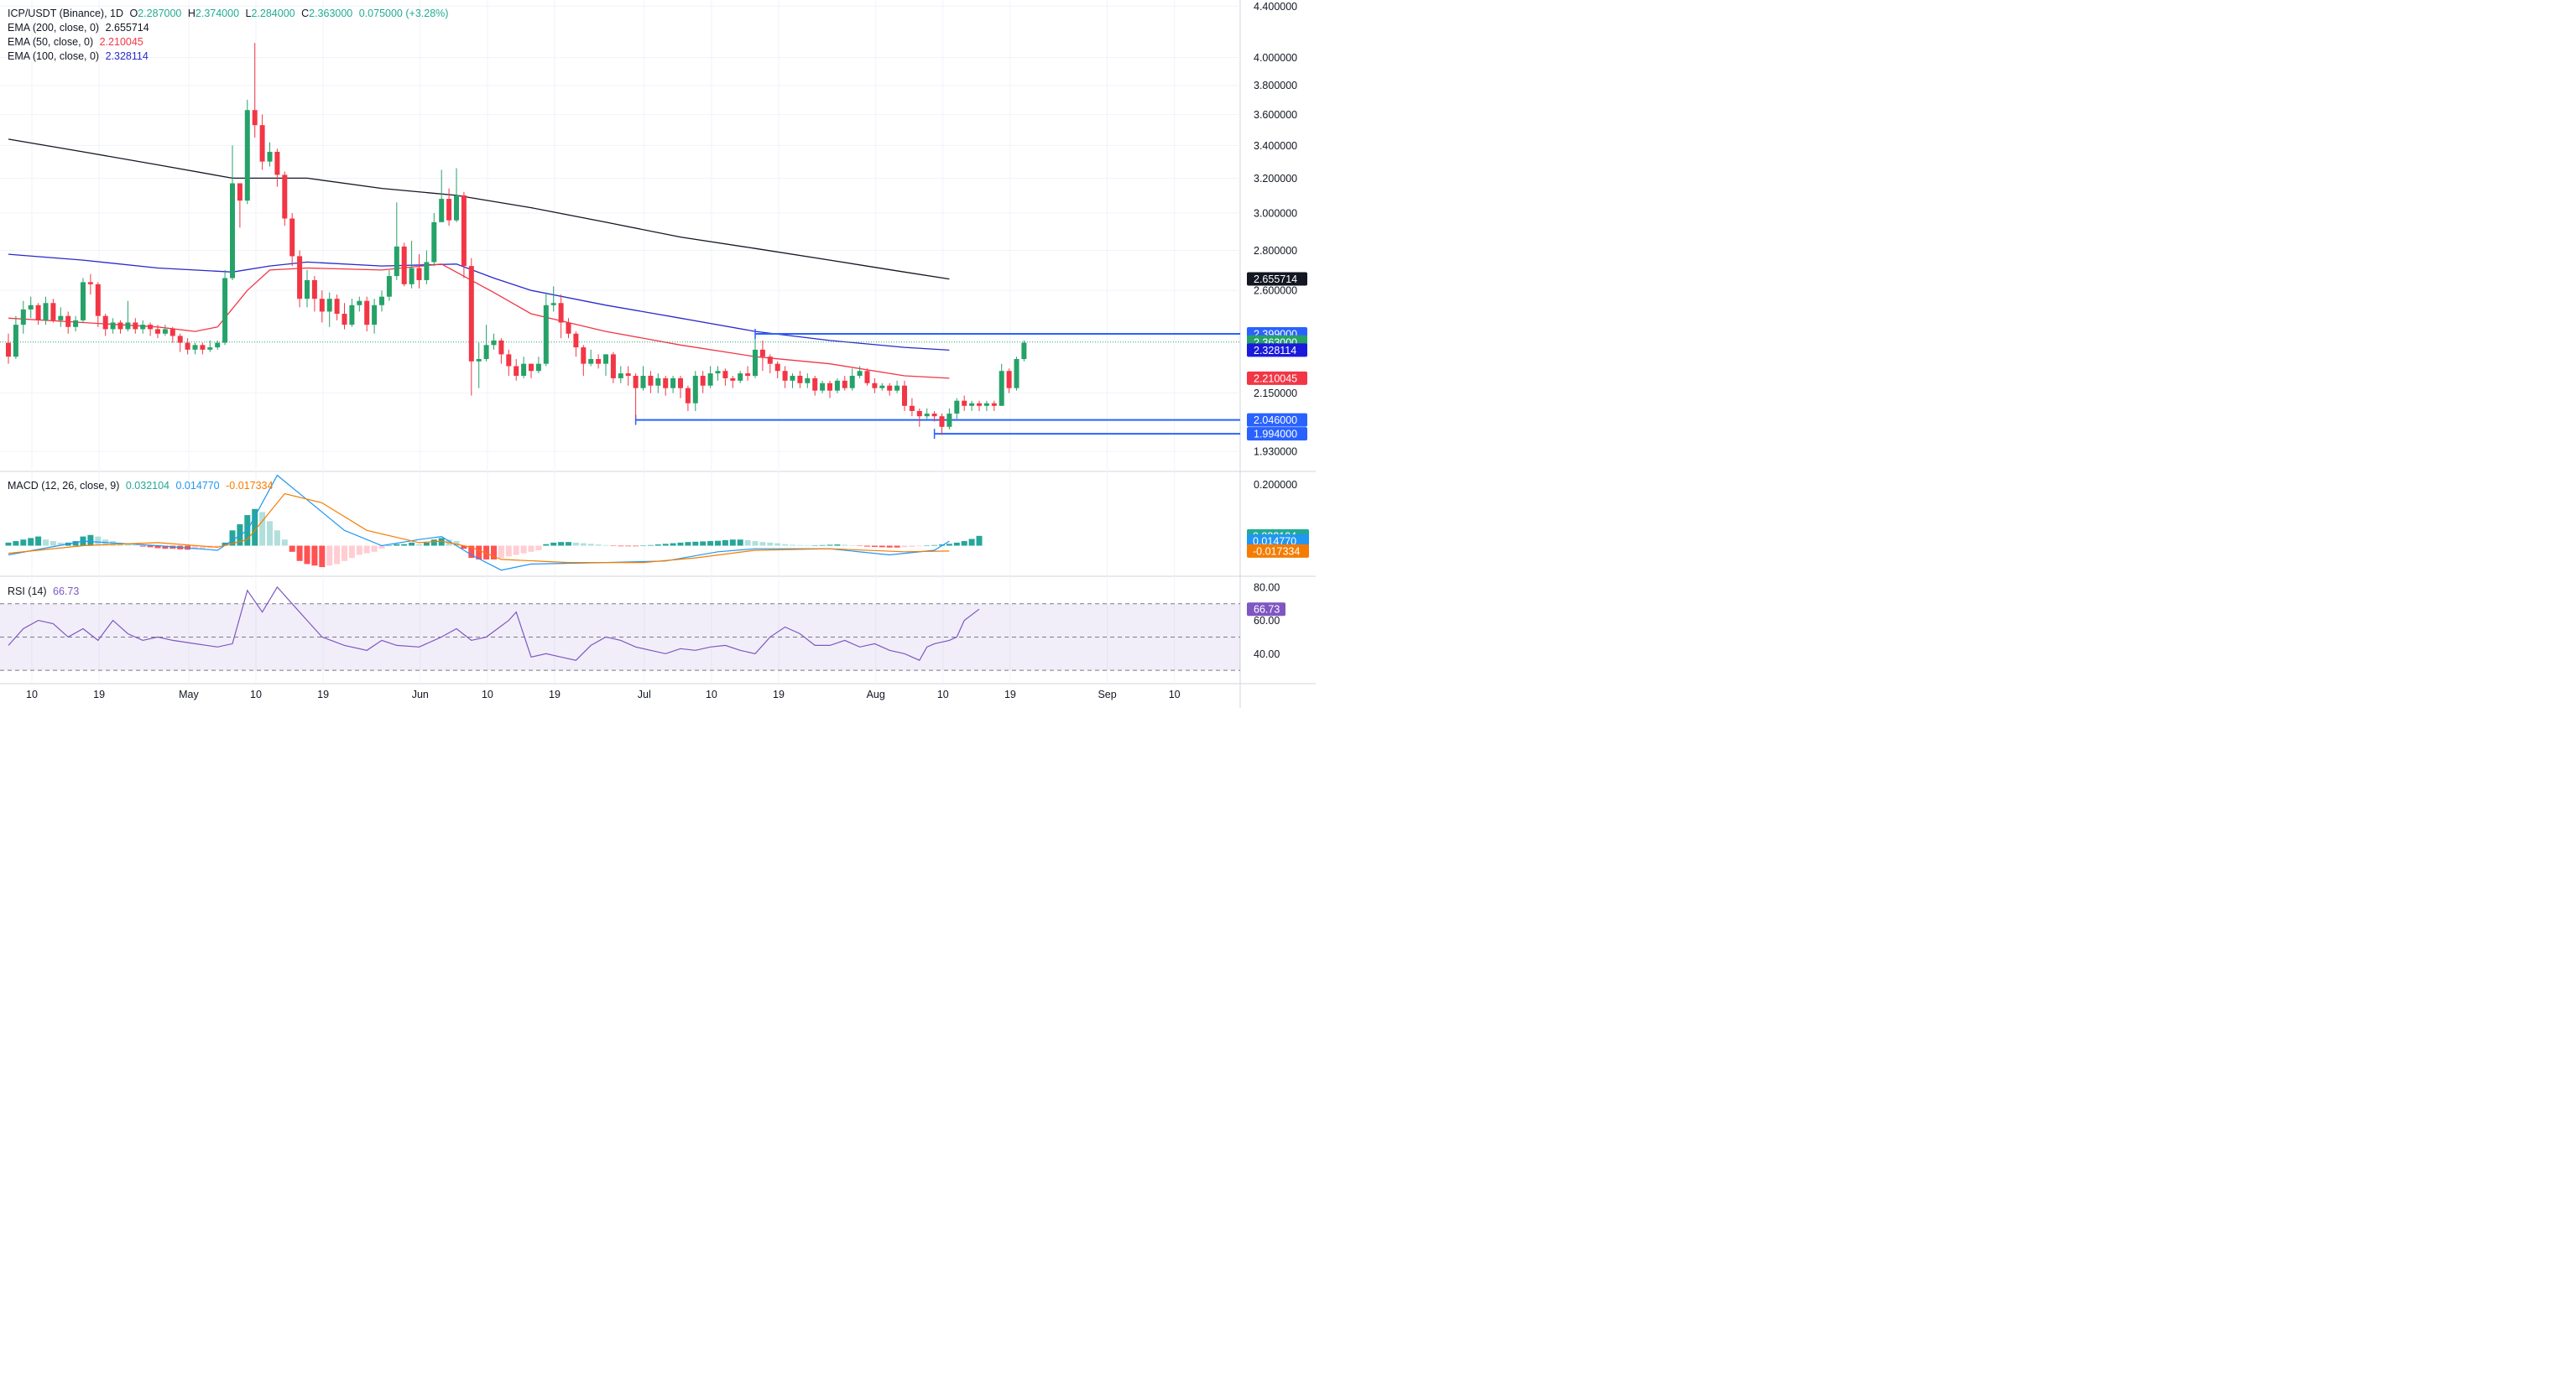 Image resolution: width=2576 pixels, height=1400 pixels. Describe the element at coordinates (197, 486) in the screenshot. I see `macd-line-value: 0.014770` at that location.